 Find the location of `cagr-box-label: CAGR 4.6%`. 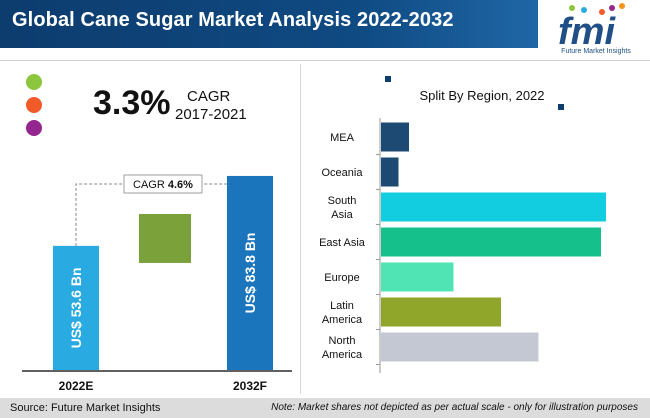

cagr-box-label: CAGR 4.6% is located at coordinates (163, 185).